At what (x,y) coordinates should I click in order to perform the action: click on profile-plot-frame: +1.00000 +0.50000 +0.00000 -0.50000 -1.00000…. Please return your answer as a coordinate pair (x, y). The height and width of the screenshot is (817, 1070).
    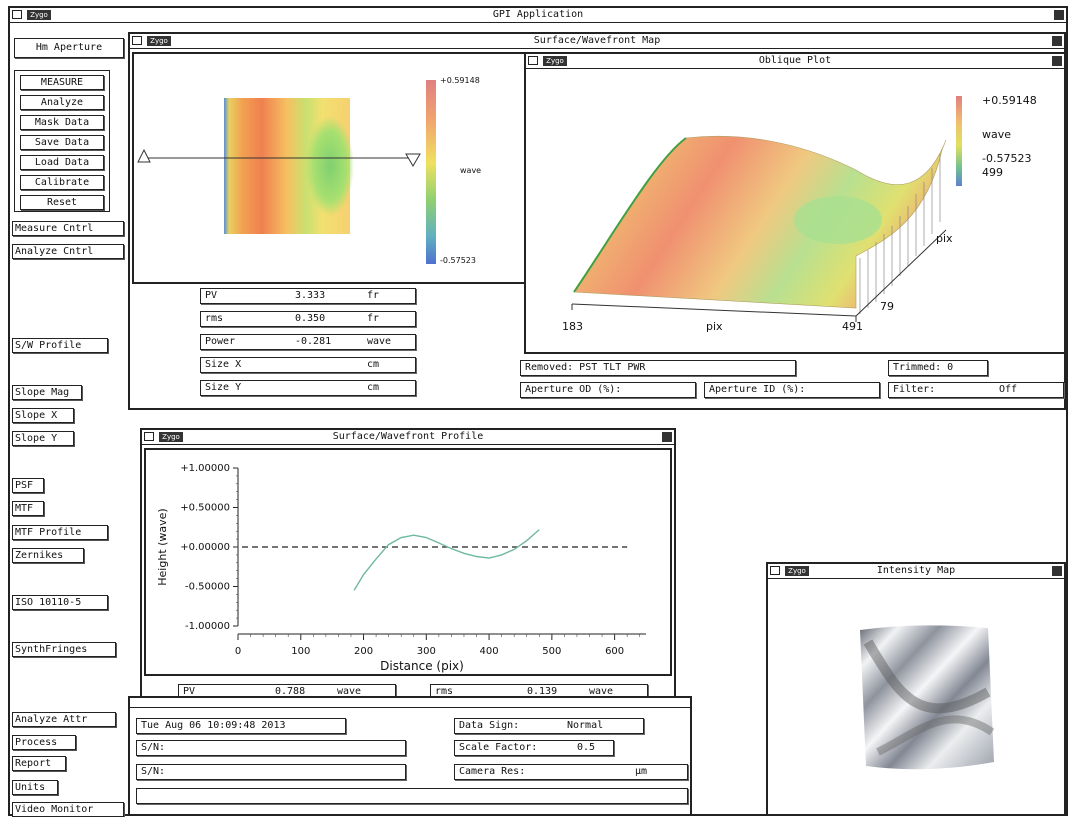
    Looking at the image, I should click on (408, 562).